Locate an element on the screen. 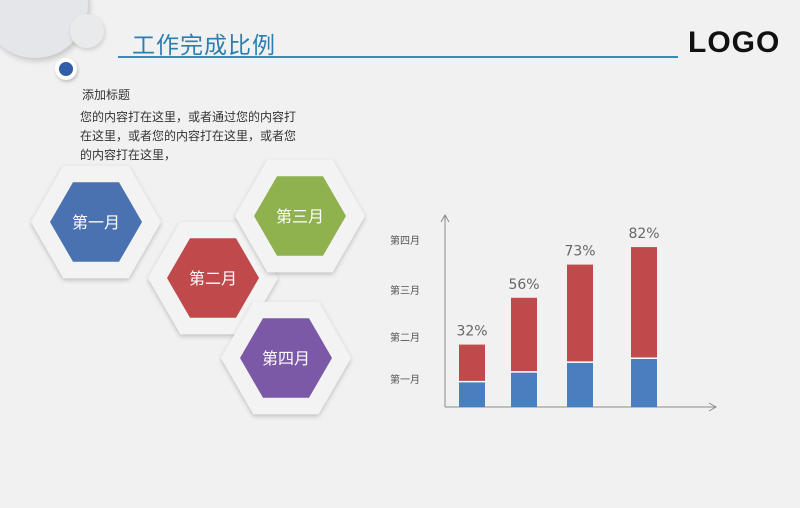  data-label: 32% is located at coordinates (471, 332).